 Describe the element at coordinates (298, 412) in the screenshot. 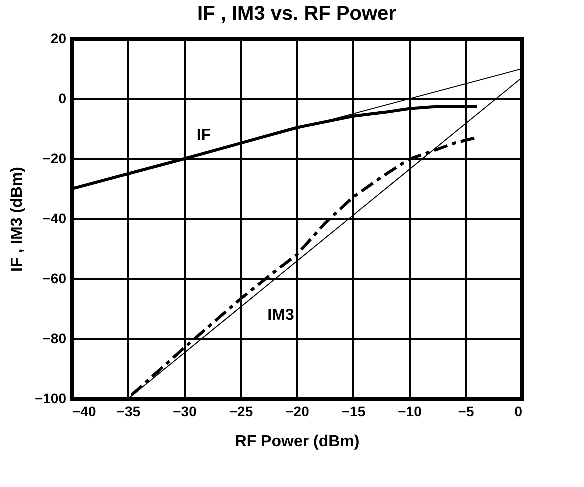

I see `x-tick-label: −20` at that location.